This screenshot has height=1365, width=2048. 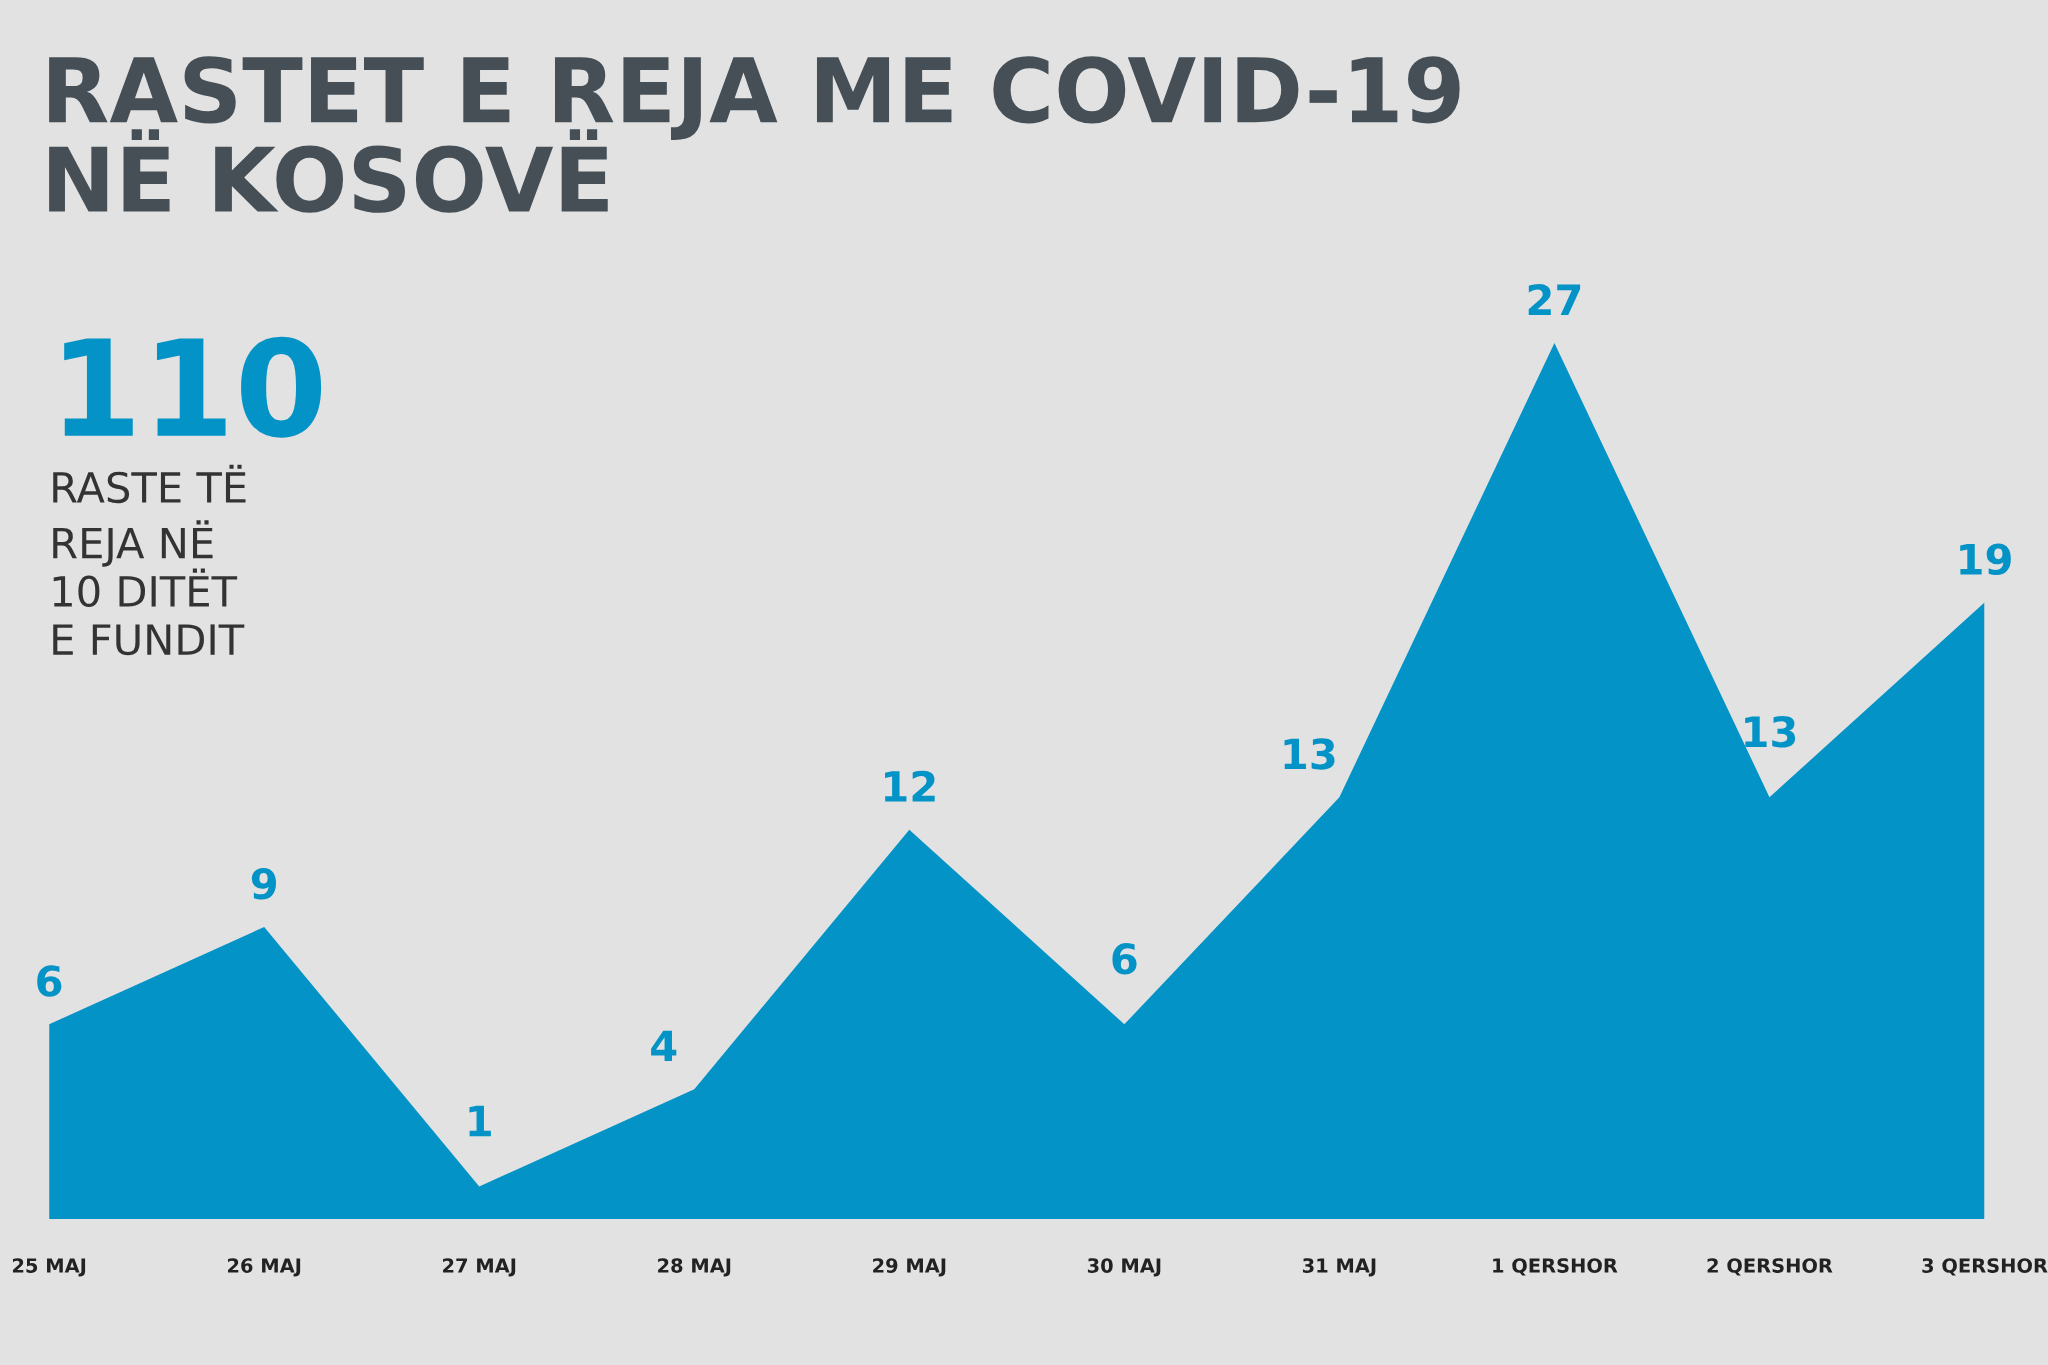 What do you see at coordinates (1555, 1267) in the screenshot?
I see `x-tick-label: 1 QERSHOR` at bounding box center [1555, 1267].